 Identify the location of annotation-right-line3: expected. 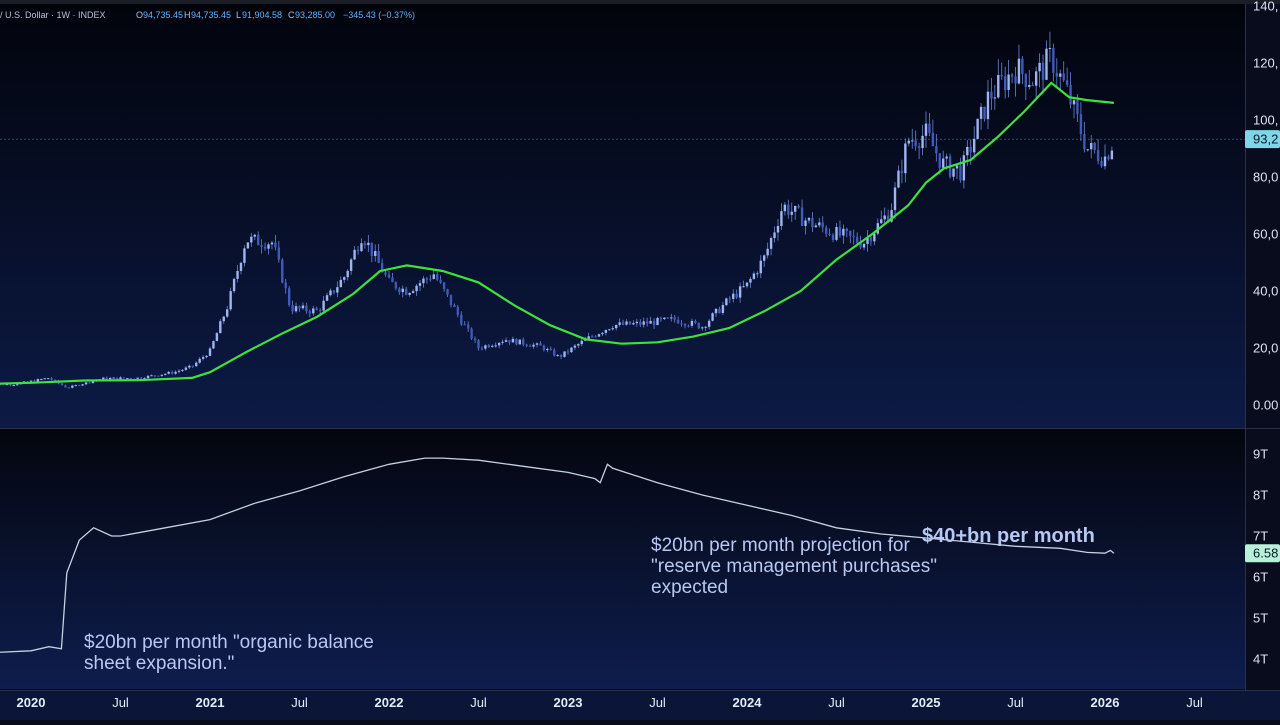
(689, 587).